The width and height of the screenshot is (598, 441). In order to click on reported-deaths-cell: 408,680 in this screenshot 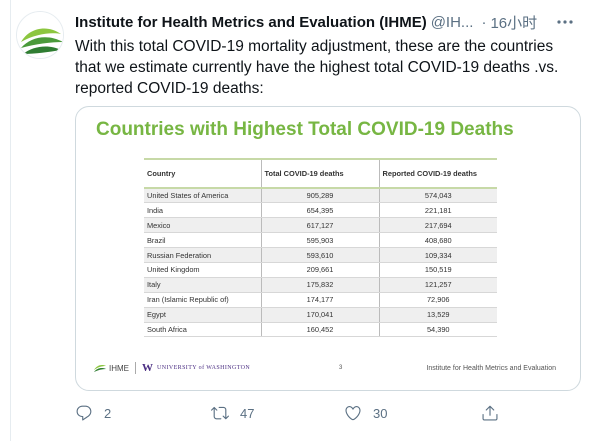, I will do `click(437, 240)`.